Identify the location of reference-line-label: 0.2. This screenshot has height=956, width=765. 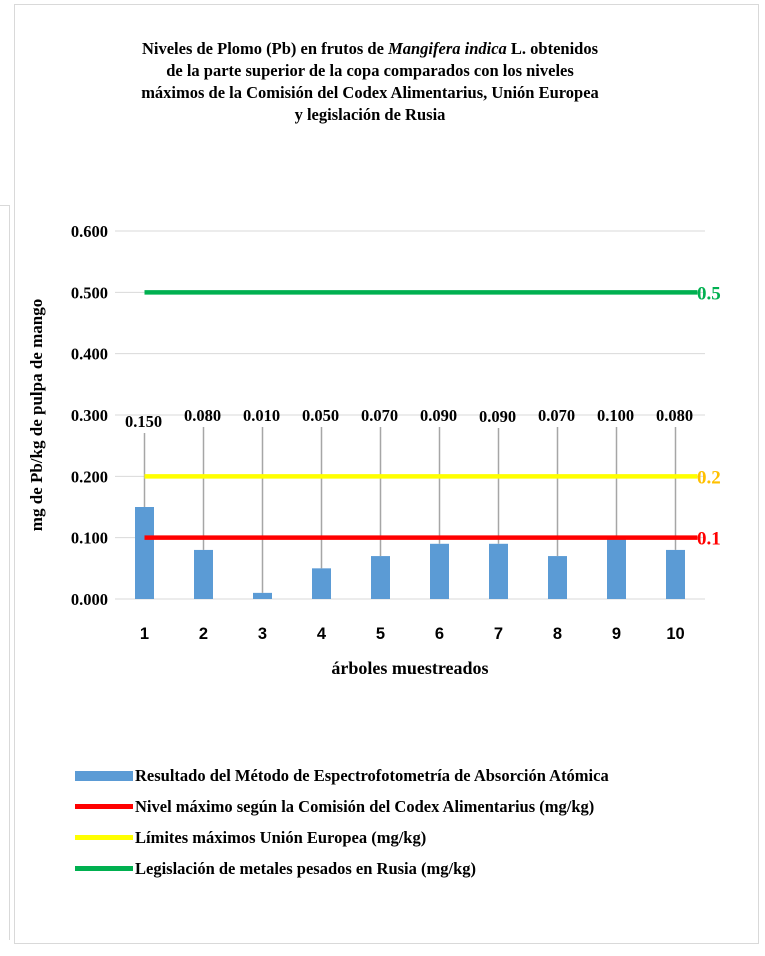
(709, 477).